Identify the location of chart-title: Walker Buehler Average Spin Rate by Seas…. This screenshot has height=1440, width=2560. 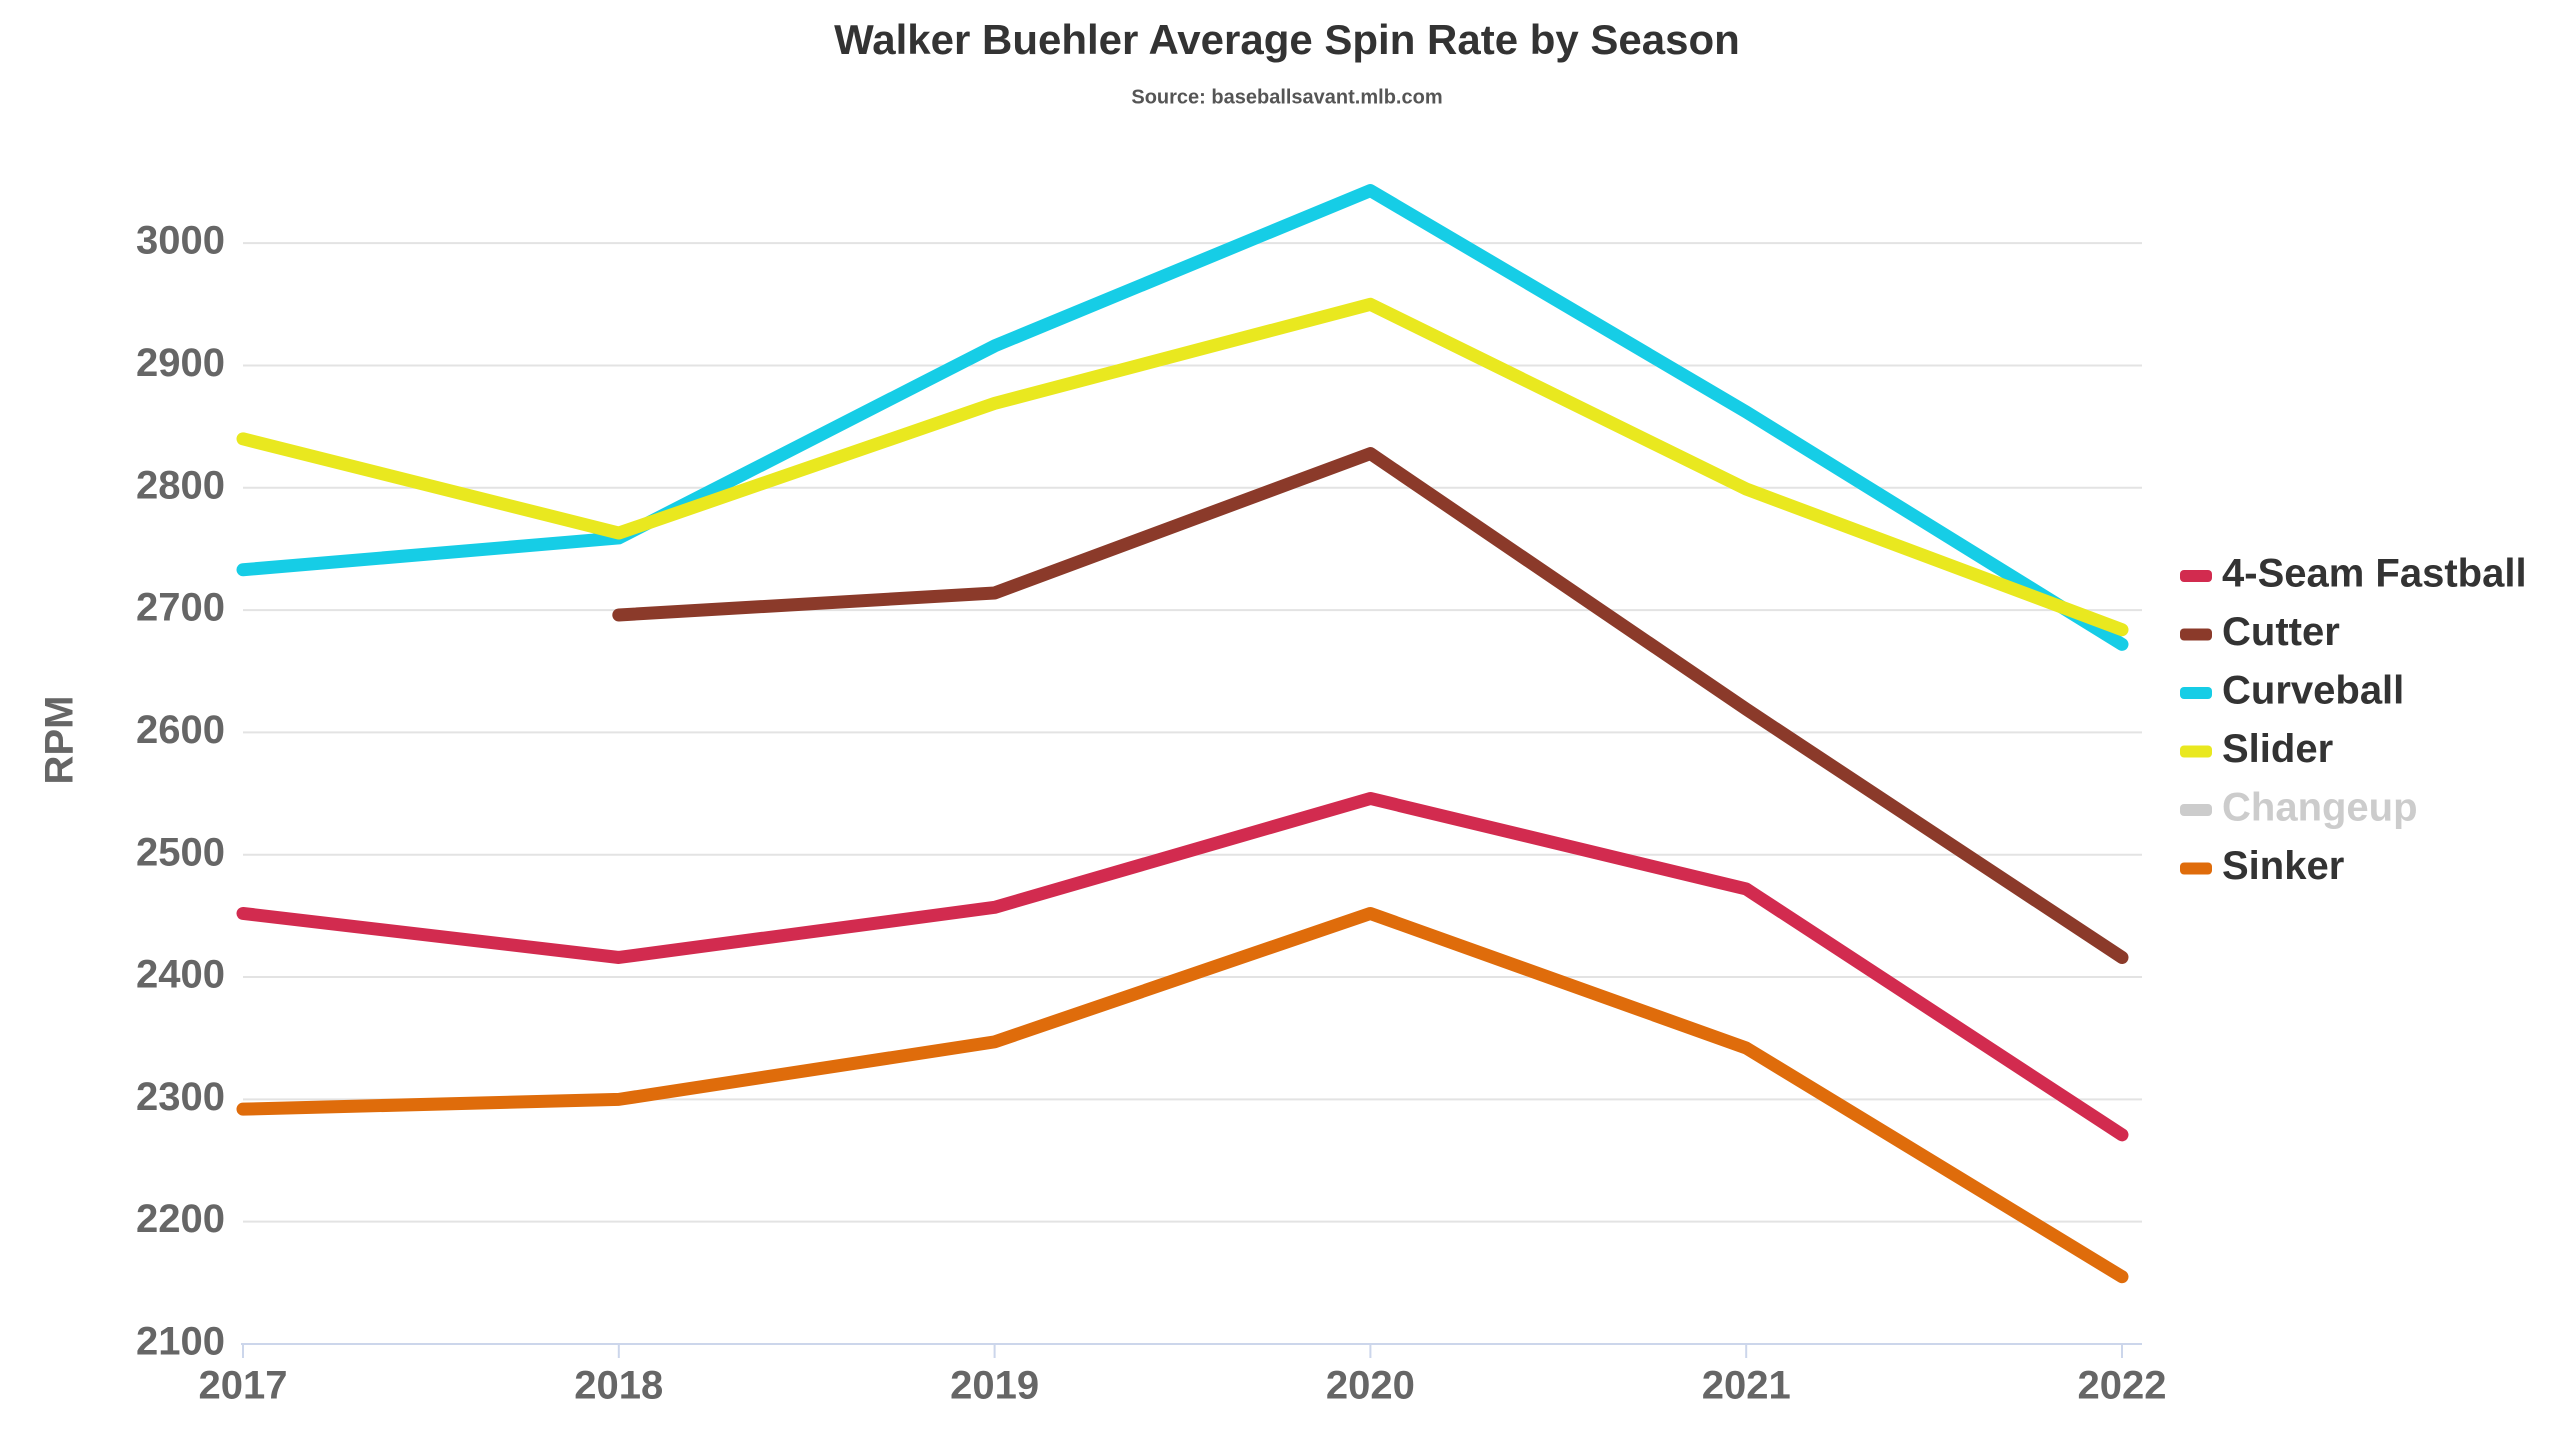
(1287, 39).